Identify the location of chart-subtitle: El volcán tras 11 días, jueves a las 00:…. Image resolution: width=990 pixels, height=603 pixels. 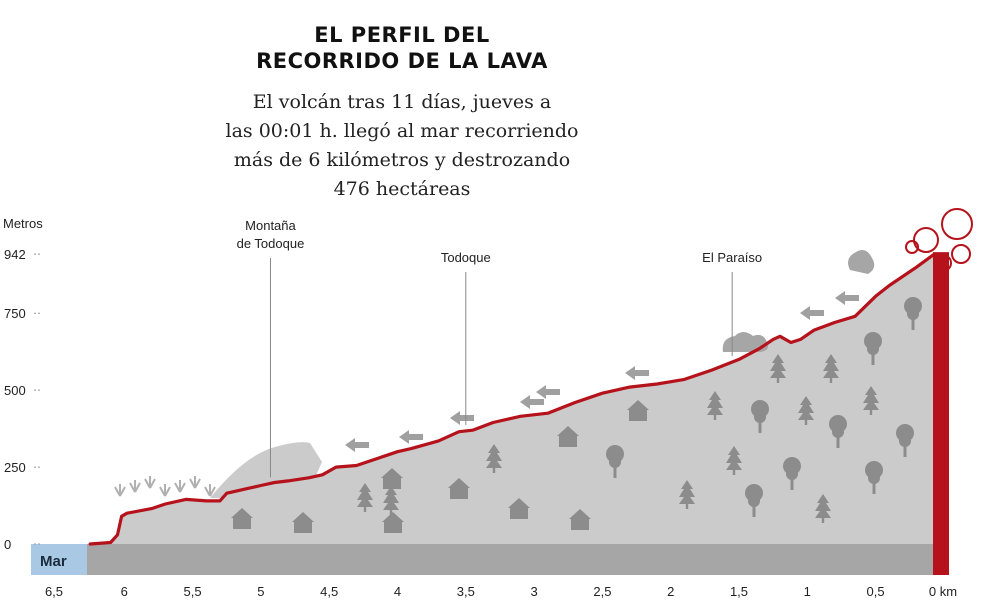
(402, 146).